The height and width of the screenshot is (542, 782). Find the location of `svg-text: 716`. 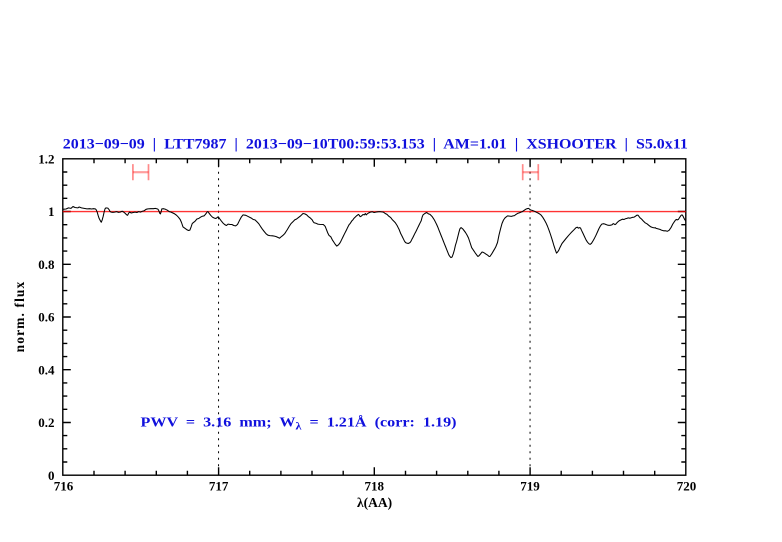

svg-text: 716 is located at coordinates (64, 486).